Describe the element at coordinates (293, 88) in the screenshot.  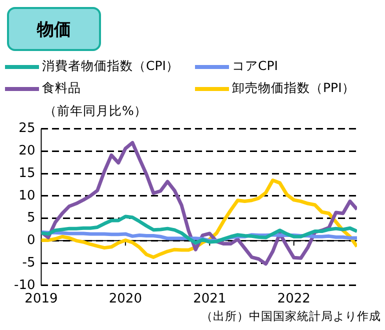
I see `legend-label: 卸売物価指数（PPI）` at that location.